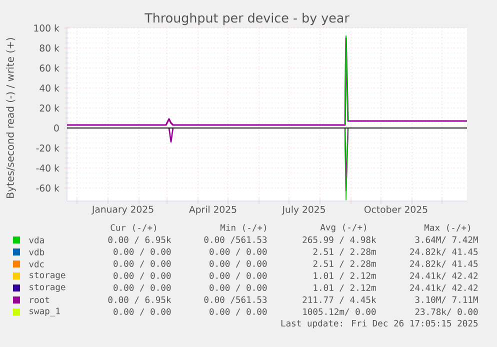  I want to click on y-tick-label: 100 k, so click(47, 28).